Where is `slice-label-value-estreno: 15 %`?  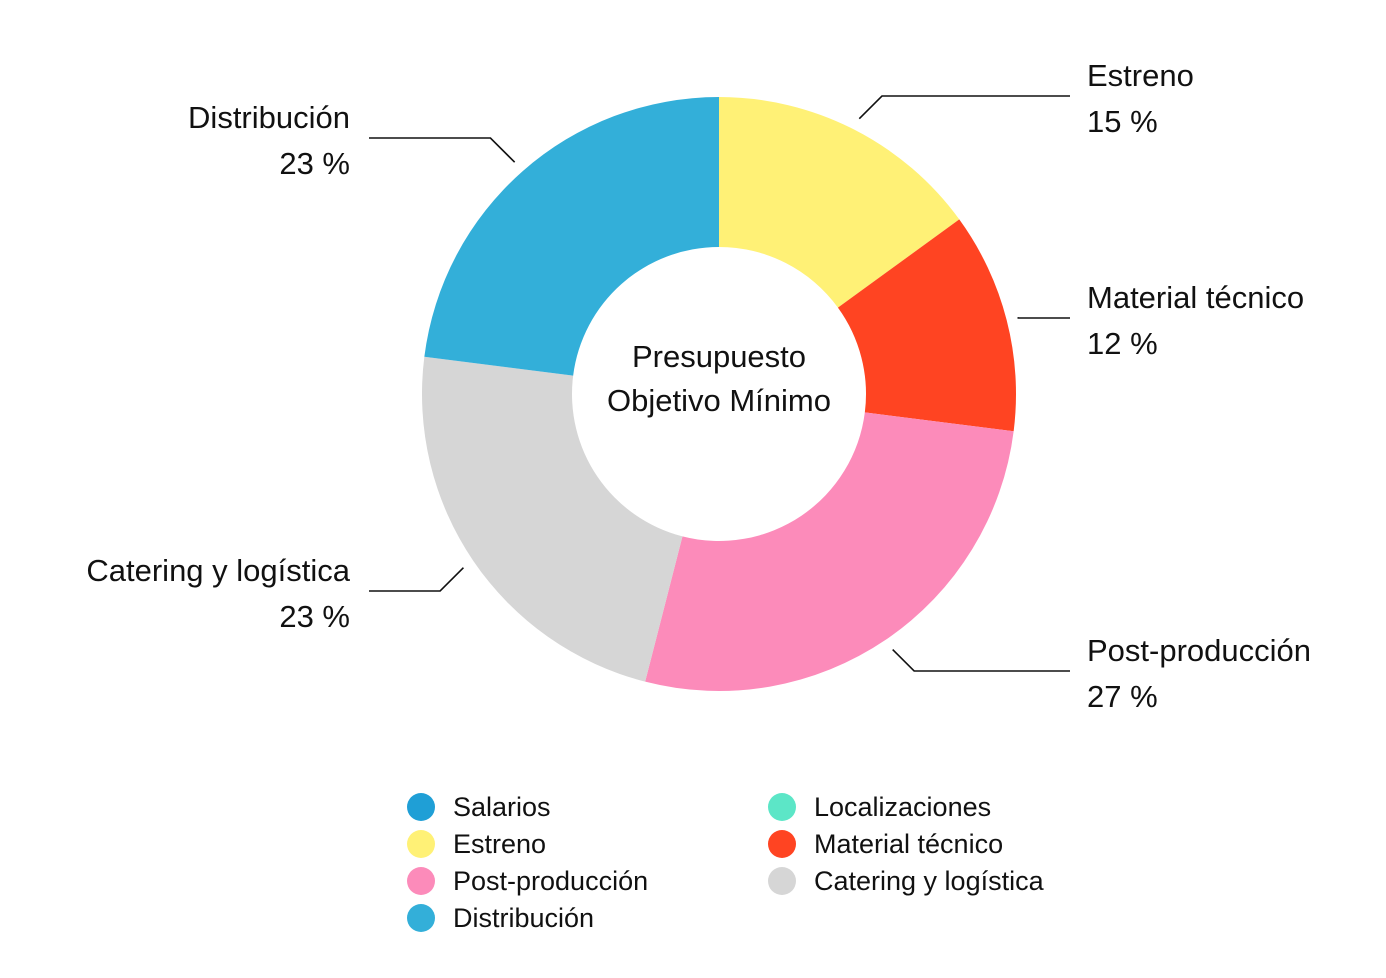
slice-label-value-estreno: 15 % is located at coordinates (1122, 121).